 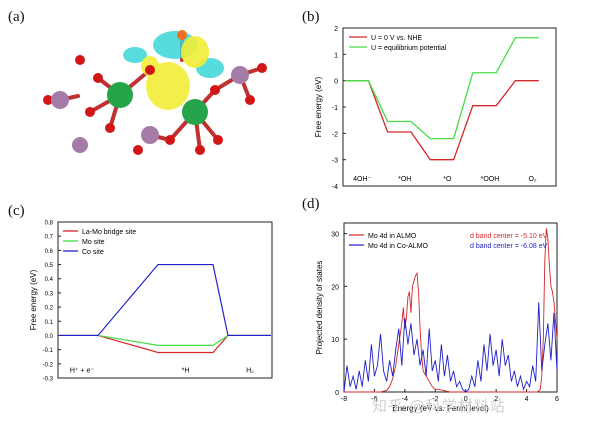 I want to click on x-category-label: *OOH, so click(x=490, y=179).